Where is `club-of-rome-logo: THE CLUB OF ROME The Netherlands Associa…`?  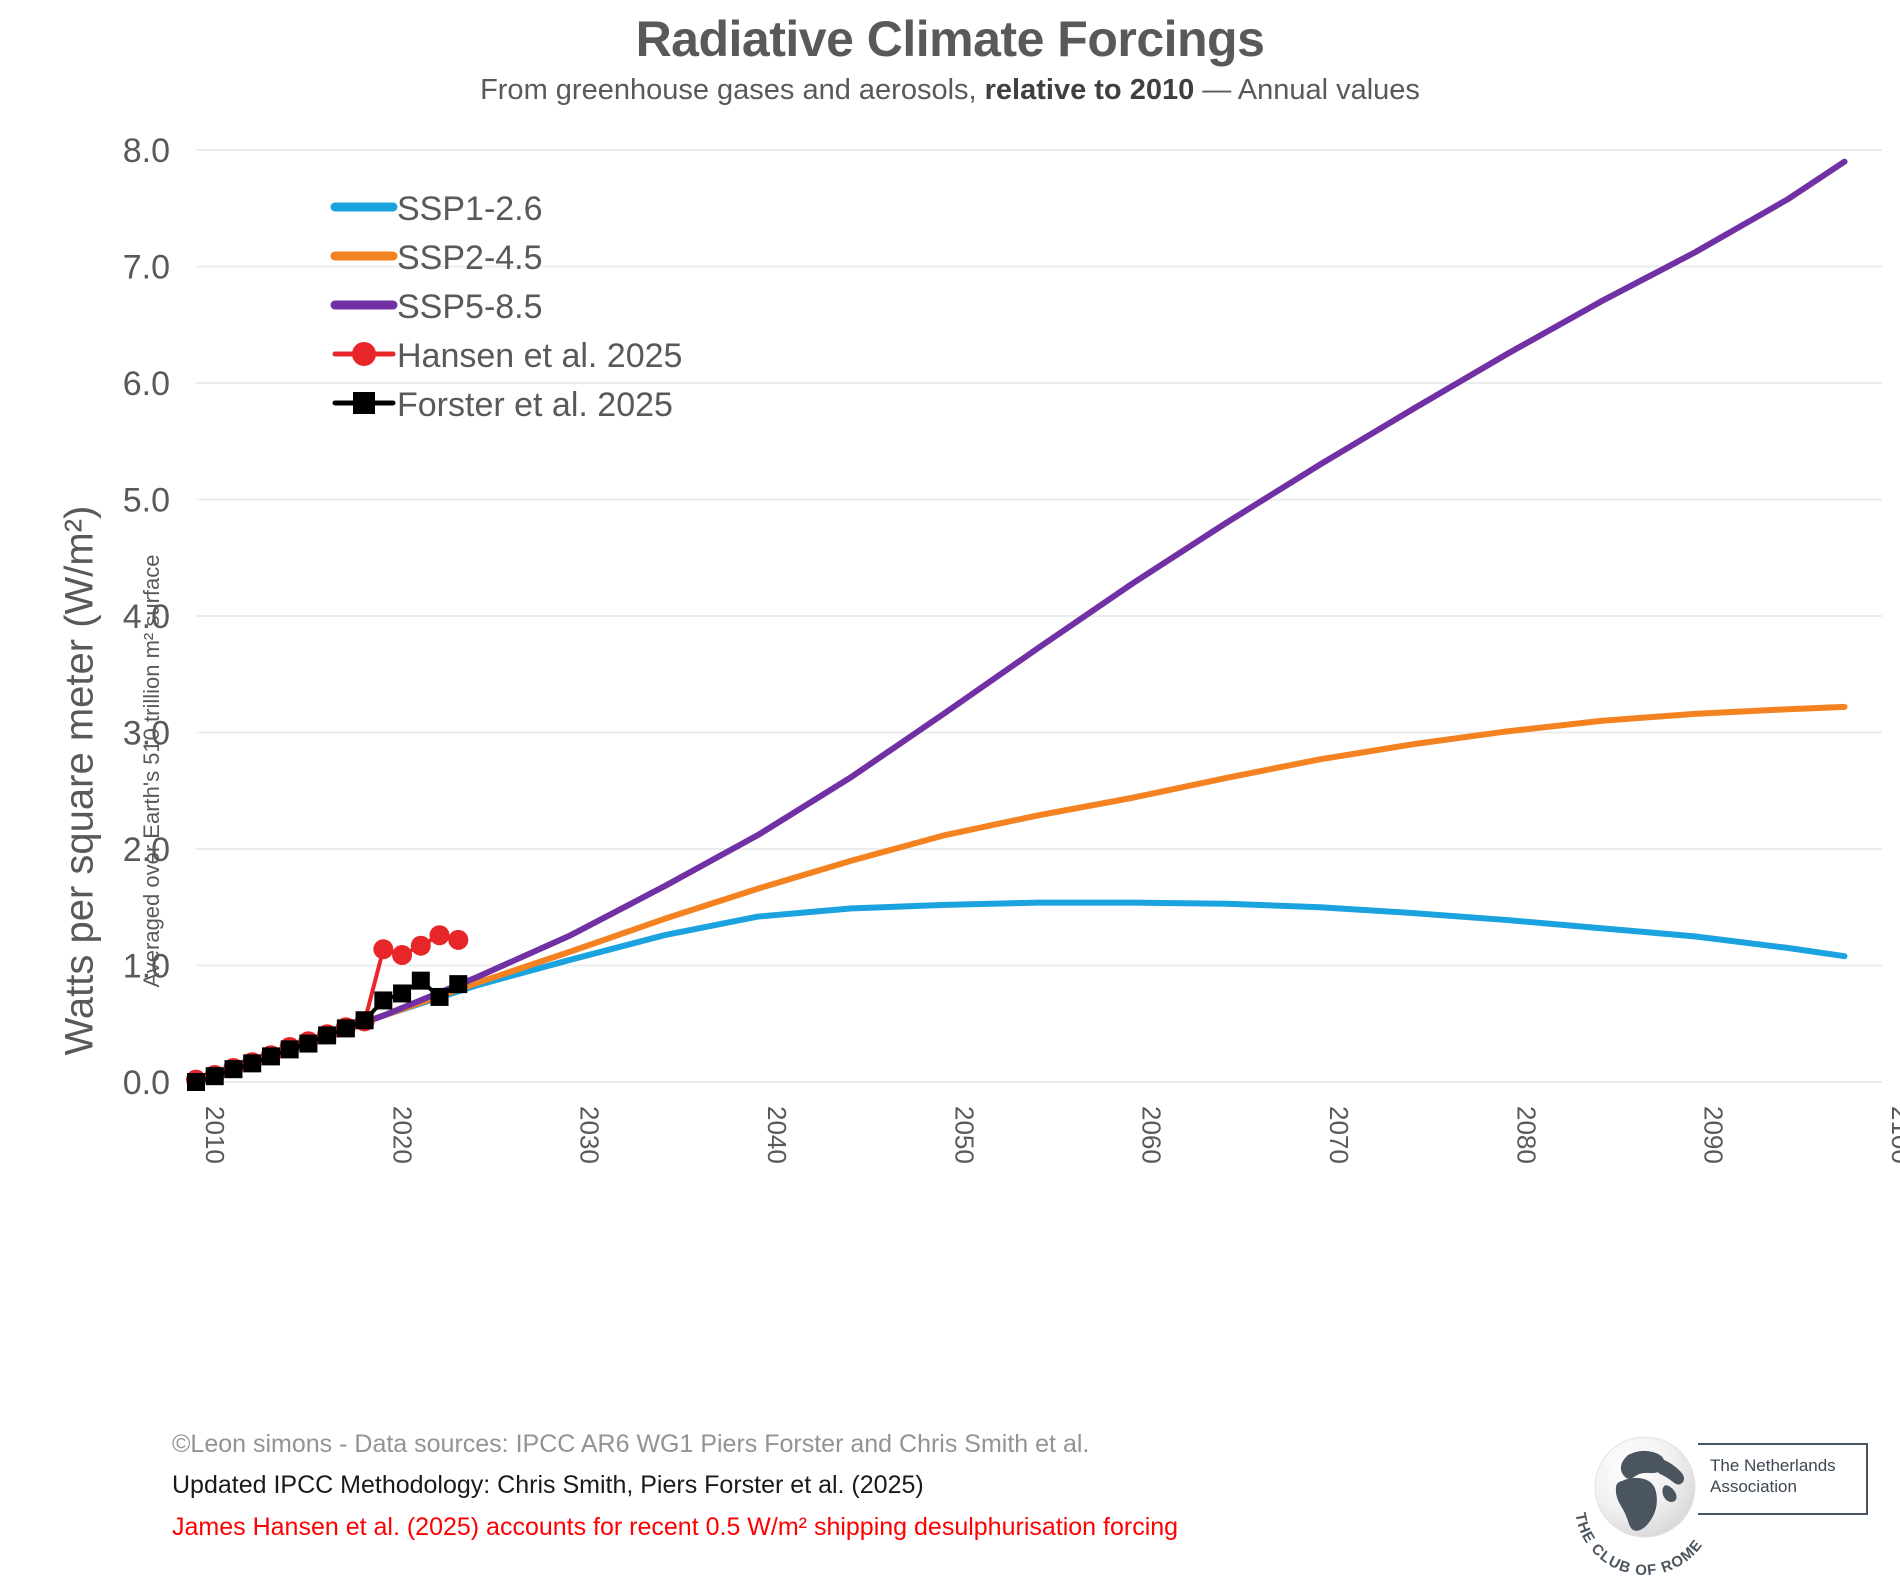 club-of-rome-logo: THE CLUB OF ROME The Netherlands Associa… is located at coordinates (1725, 1505).